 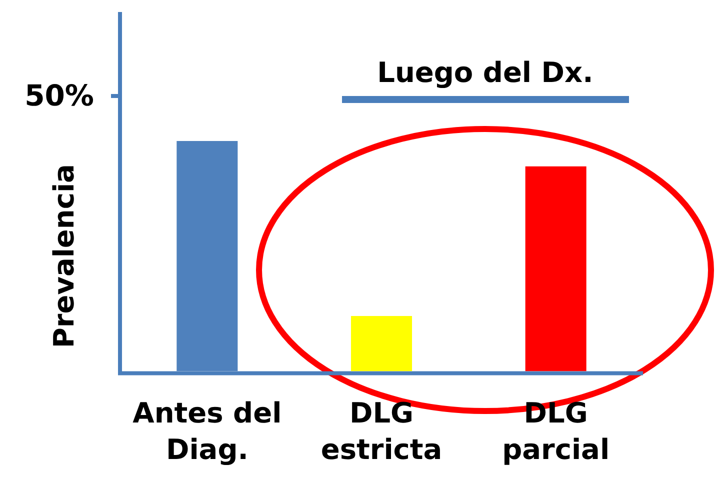 I want to click on text: Luego del Dx., so click(x=485, y=72).